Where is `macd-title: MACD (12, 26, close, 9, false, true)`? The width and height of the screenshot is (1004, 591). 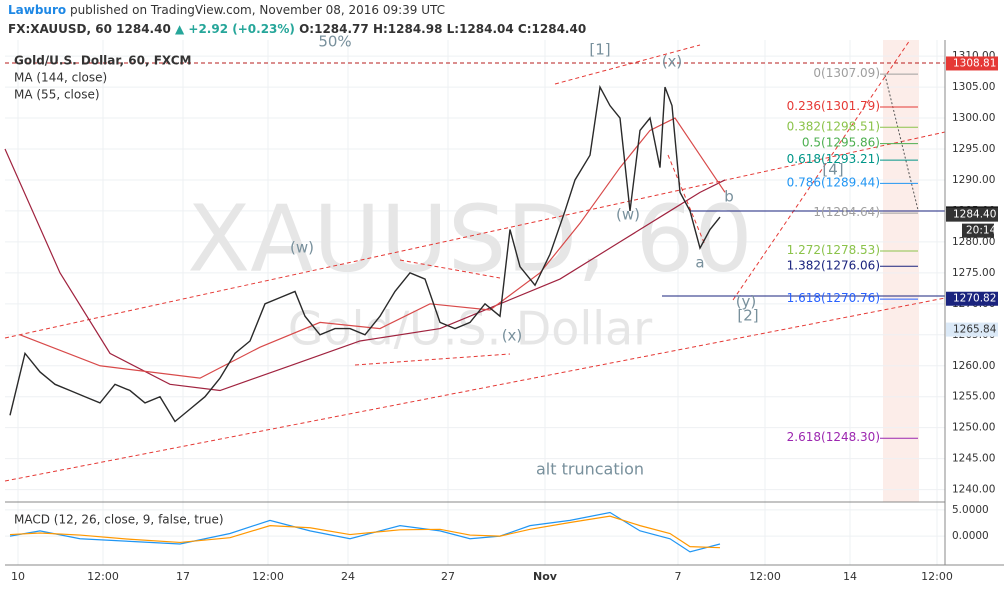
macd-title: MACD (12, 26, close, 9, false, true) is located at coordinates (119, 520).